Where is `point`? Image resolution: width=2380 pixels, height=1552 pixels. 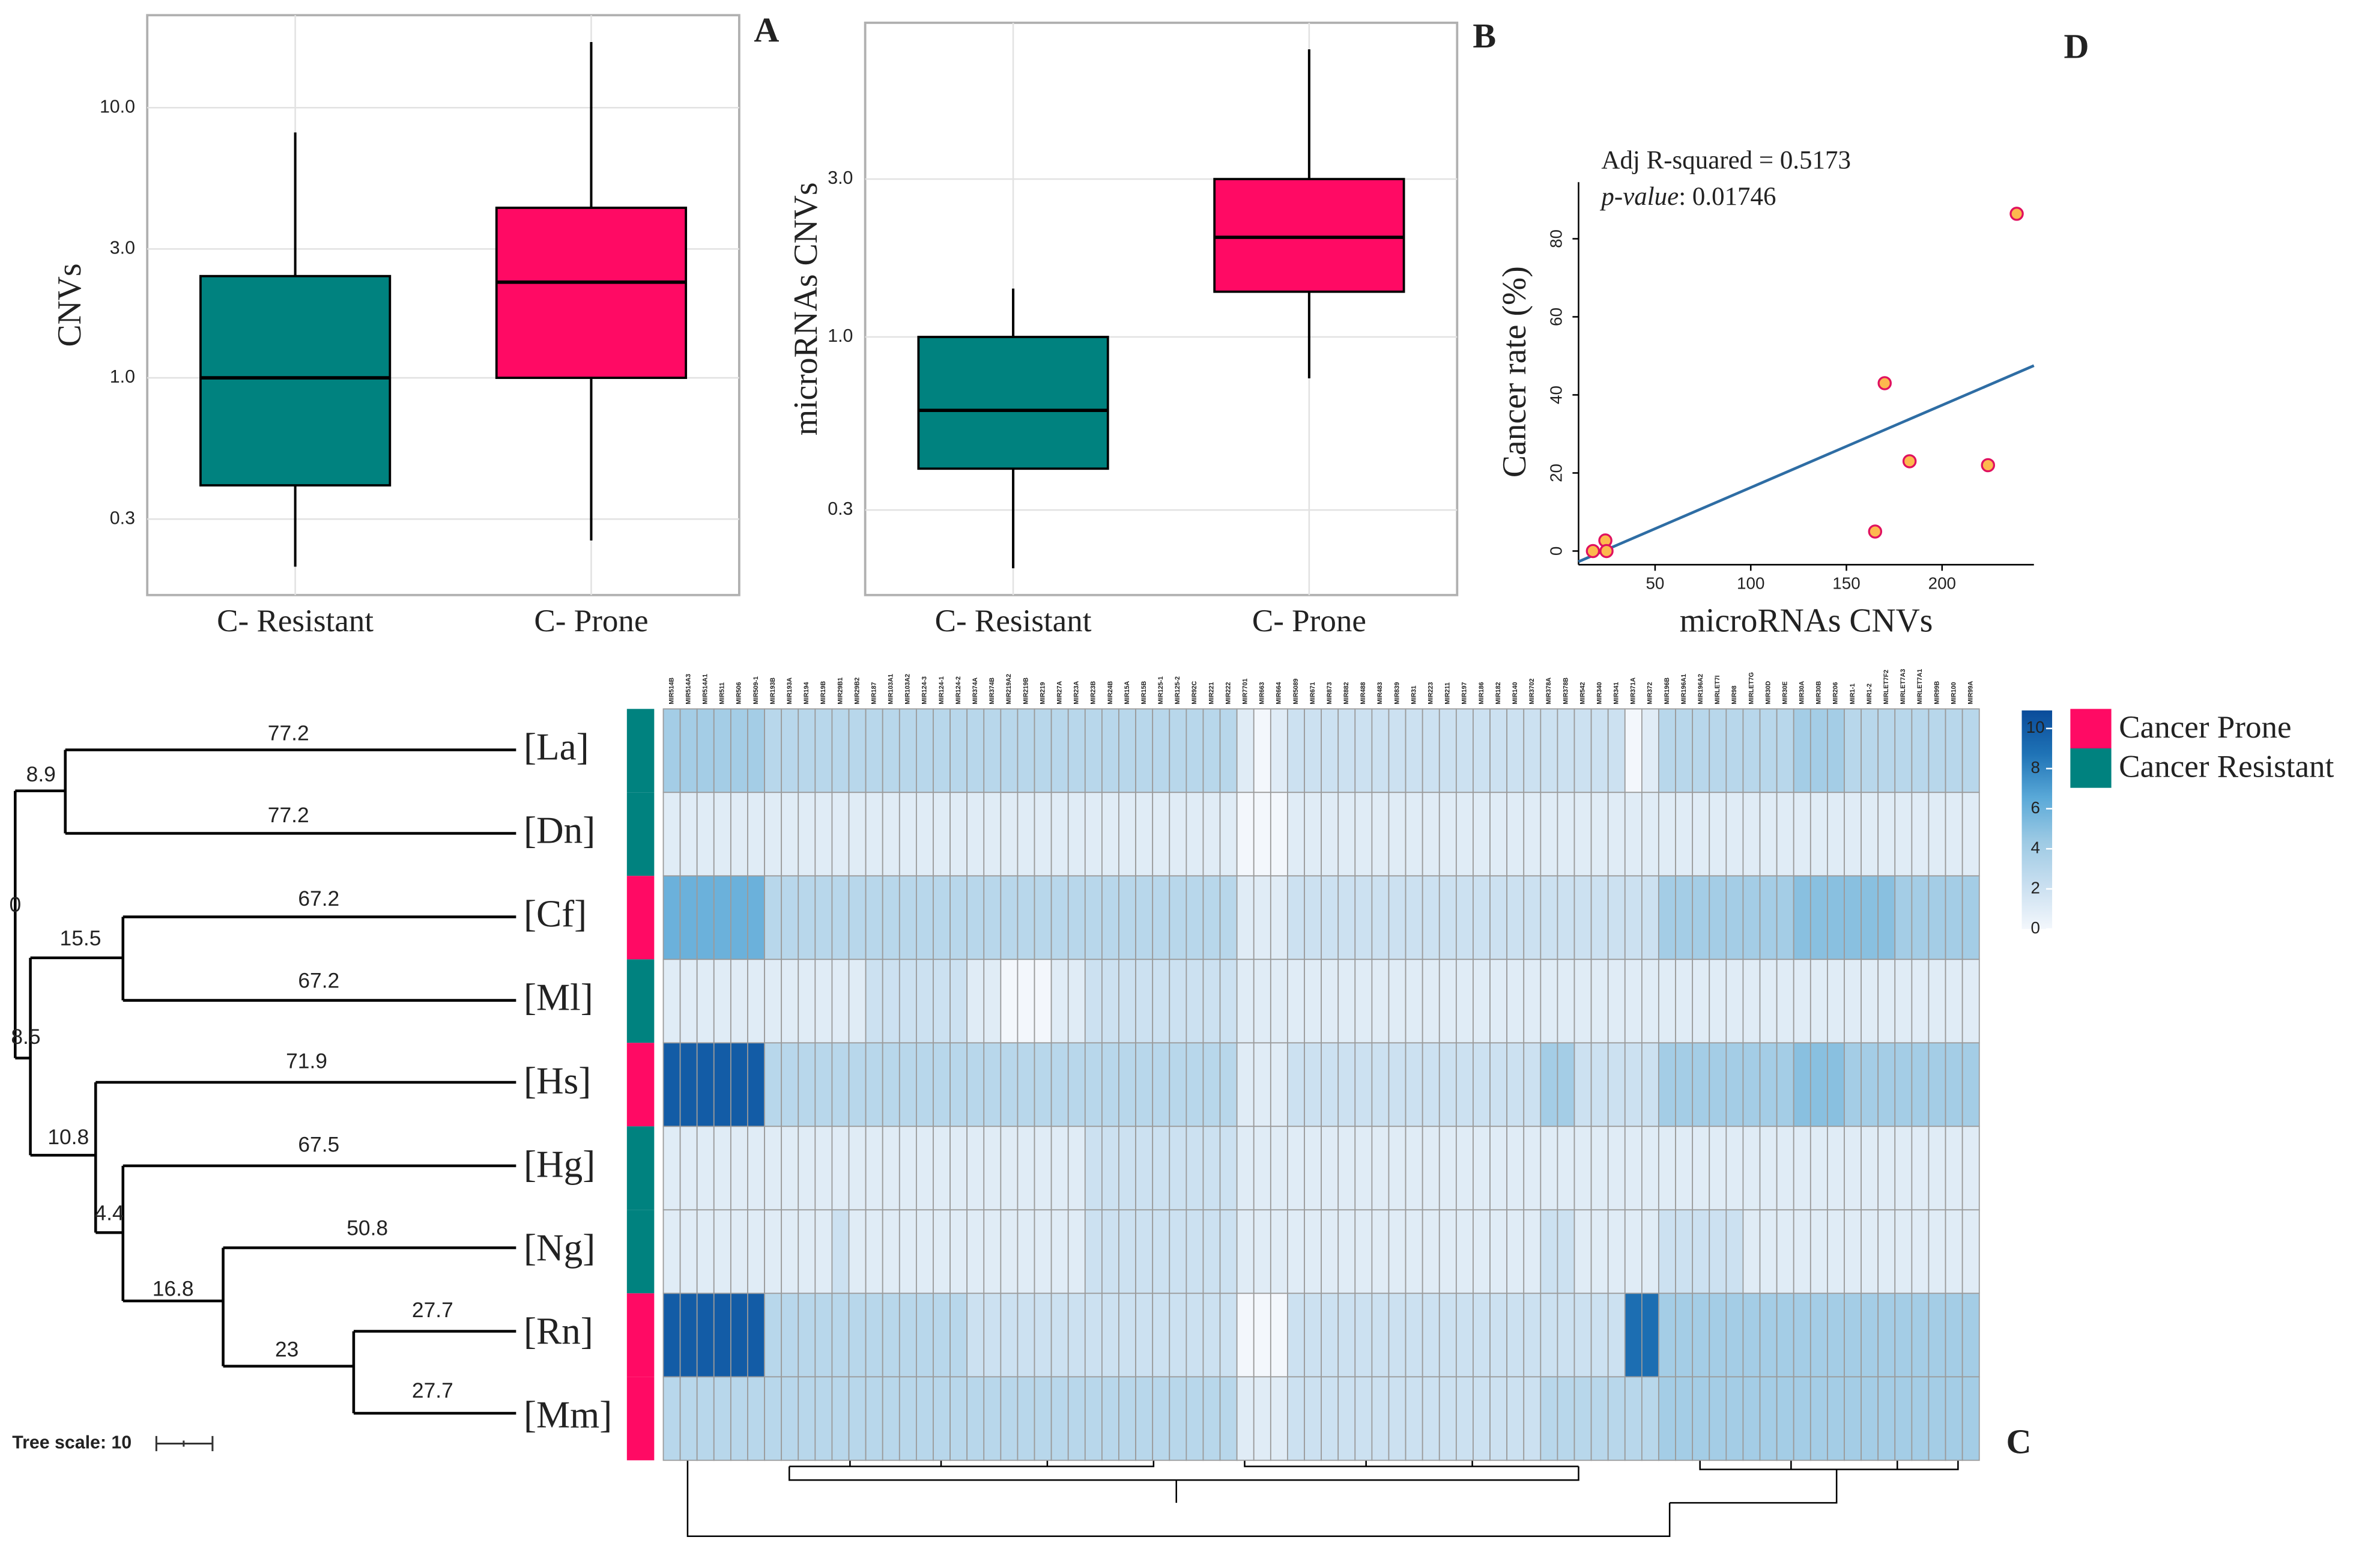
point is located at coordinates (1592, 551).